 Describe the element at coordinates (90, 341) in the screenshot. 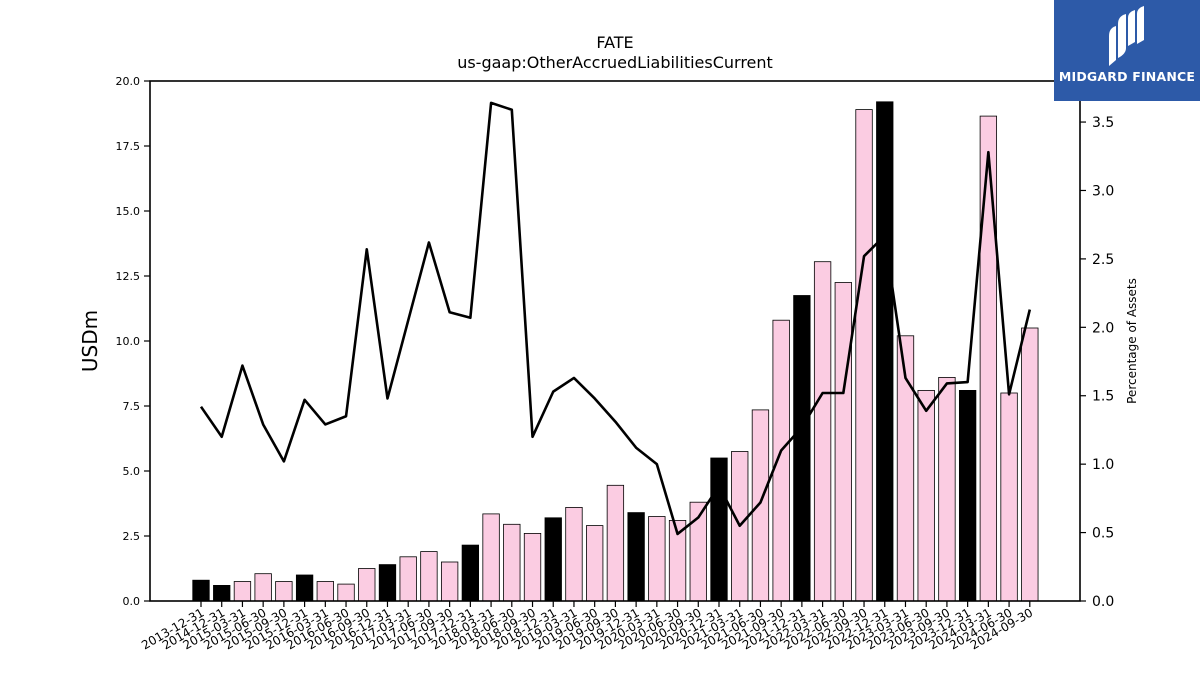

I see `y-axis-label: USDm` at that location.